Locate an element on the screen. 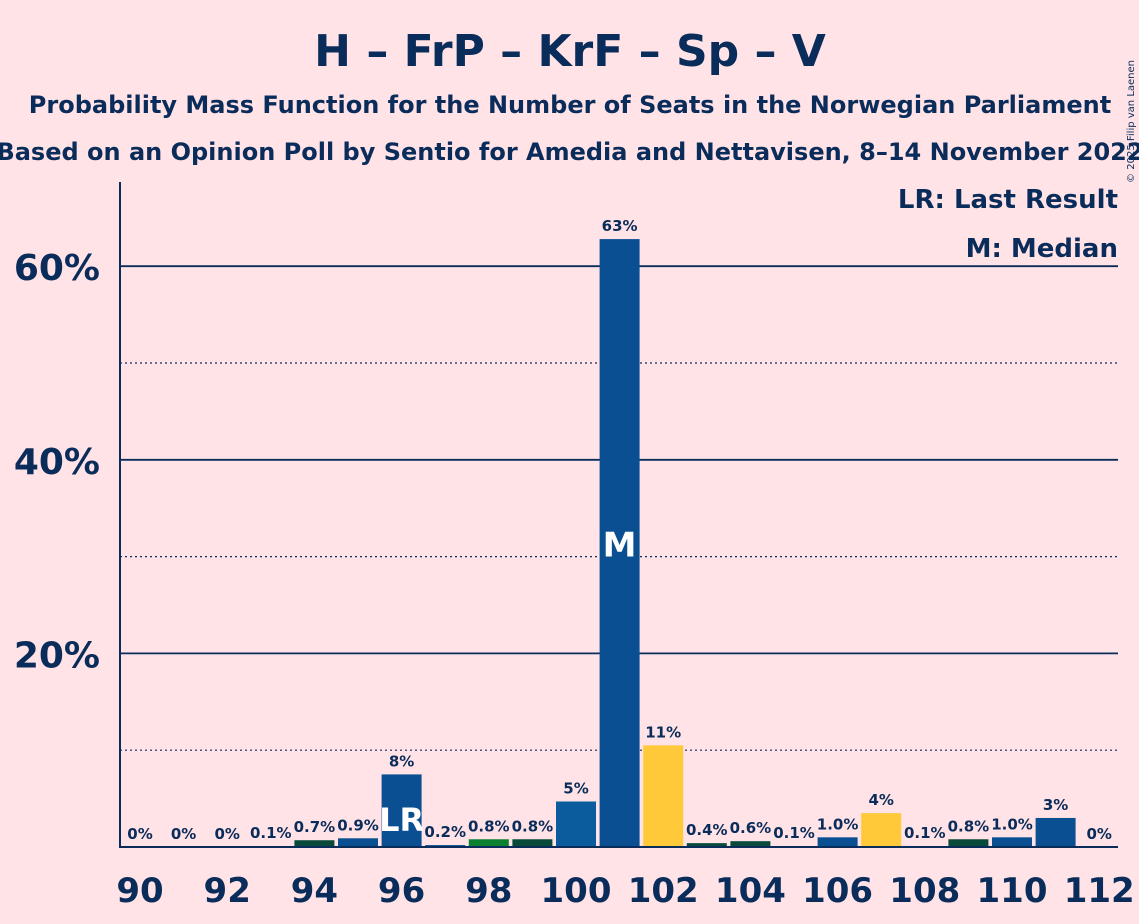  x-tick-label-104: 104 is located at coordinates (750, 891).